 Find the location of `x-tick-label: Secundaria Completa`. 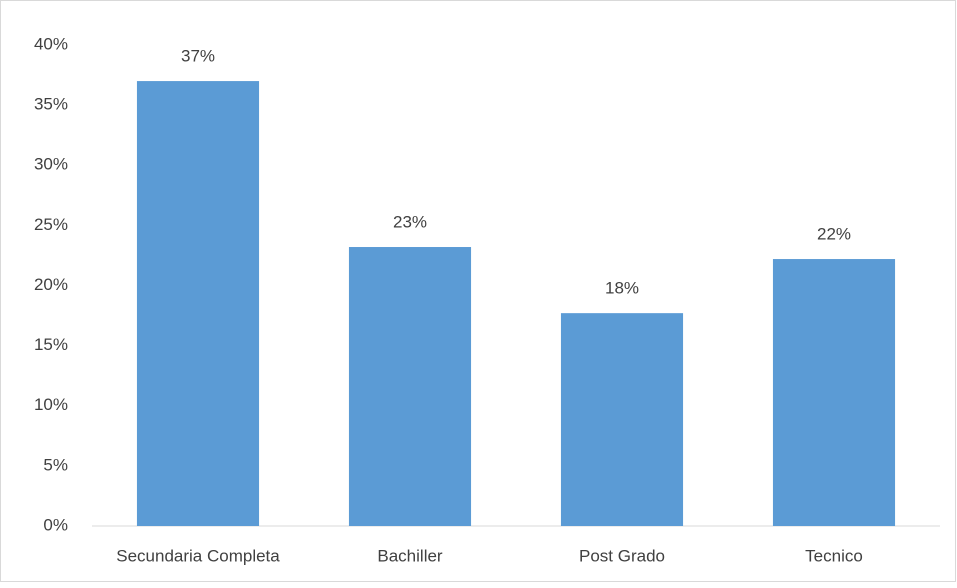

x-tick-label: Secundaria Completa is located at coordinates (198, 555).